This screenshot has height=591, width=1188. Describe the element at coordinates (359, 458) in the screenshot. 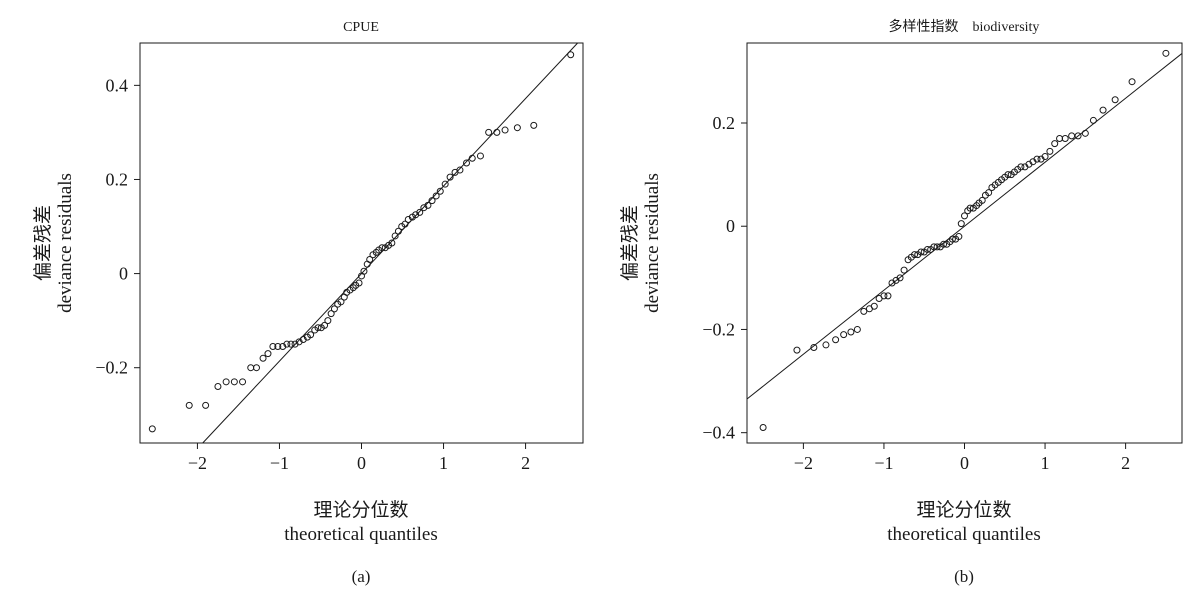

I see `x-ticks-a: −2 −1 0 1 2` at that location.